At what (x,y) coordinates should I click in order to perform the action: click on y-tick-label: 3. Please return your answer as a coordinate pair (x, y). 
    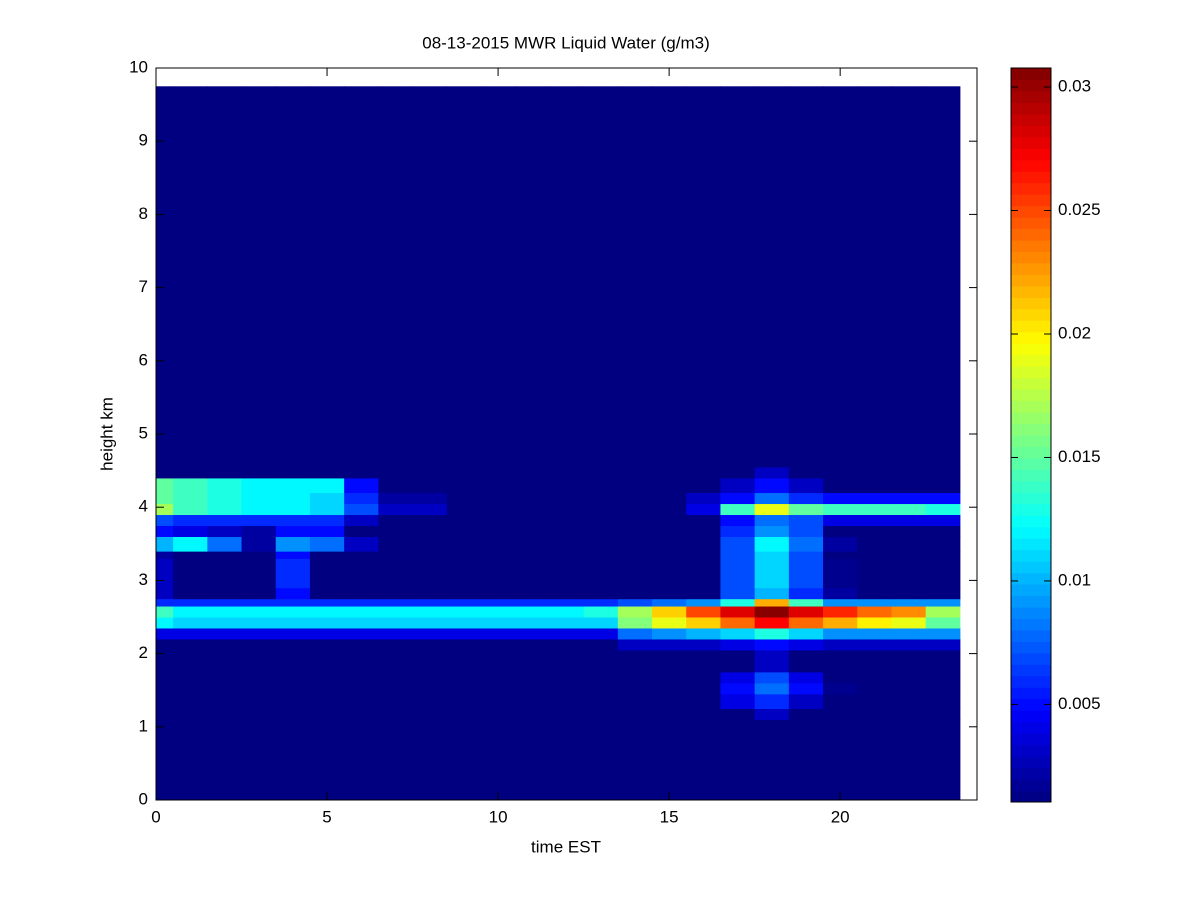
    Looking at the image, I should click on (143, 579).